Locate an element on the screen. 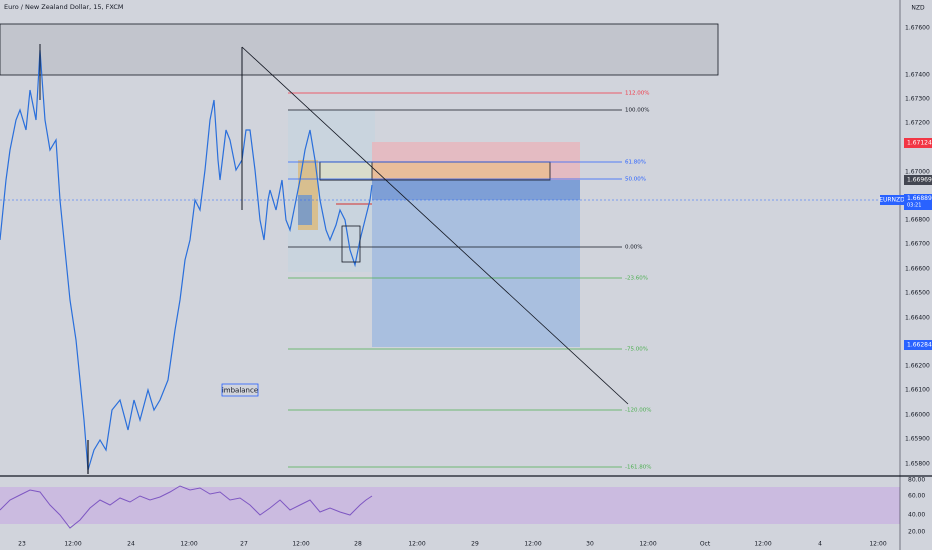 Image resolution: width=932 pixels, height=550 pixels. time-tick-label: Oct is located at coordinates (705, 544).